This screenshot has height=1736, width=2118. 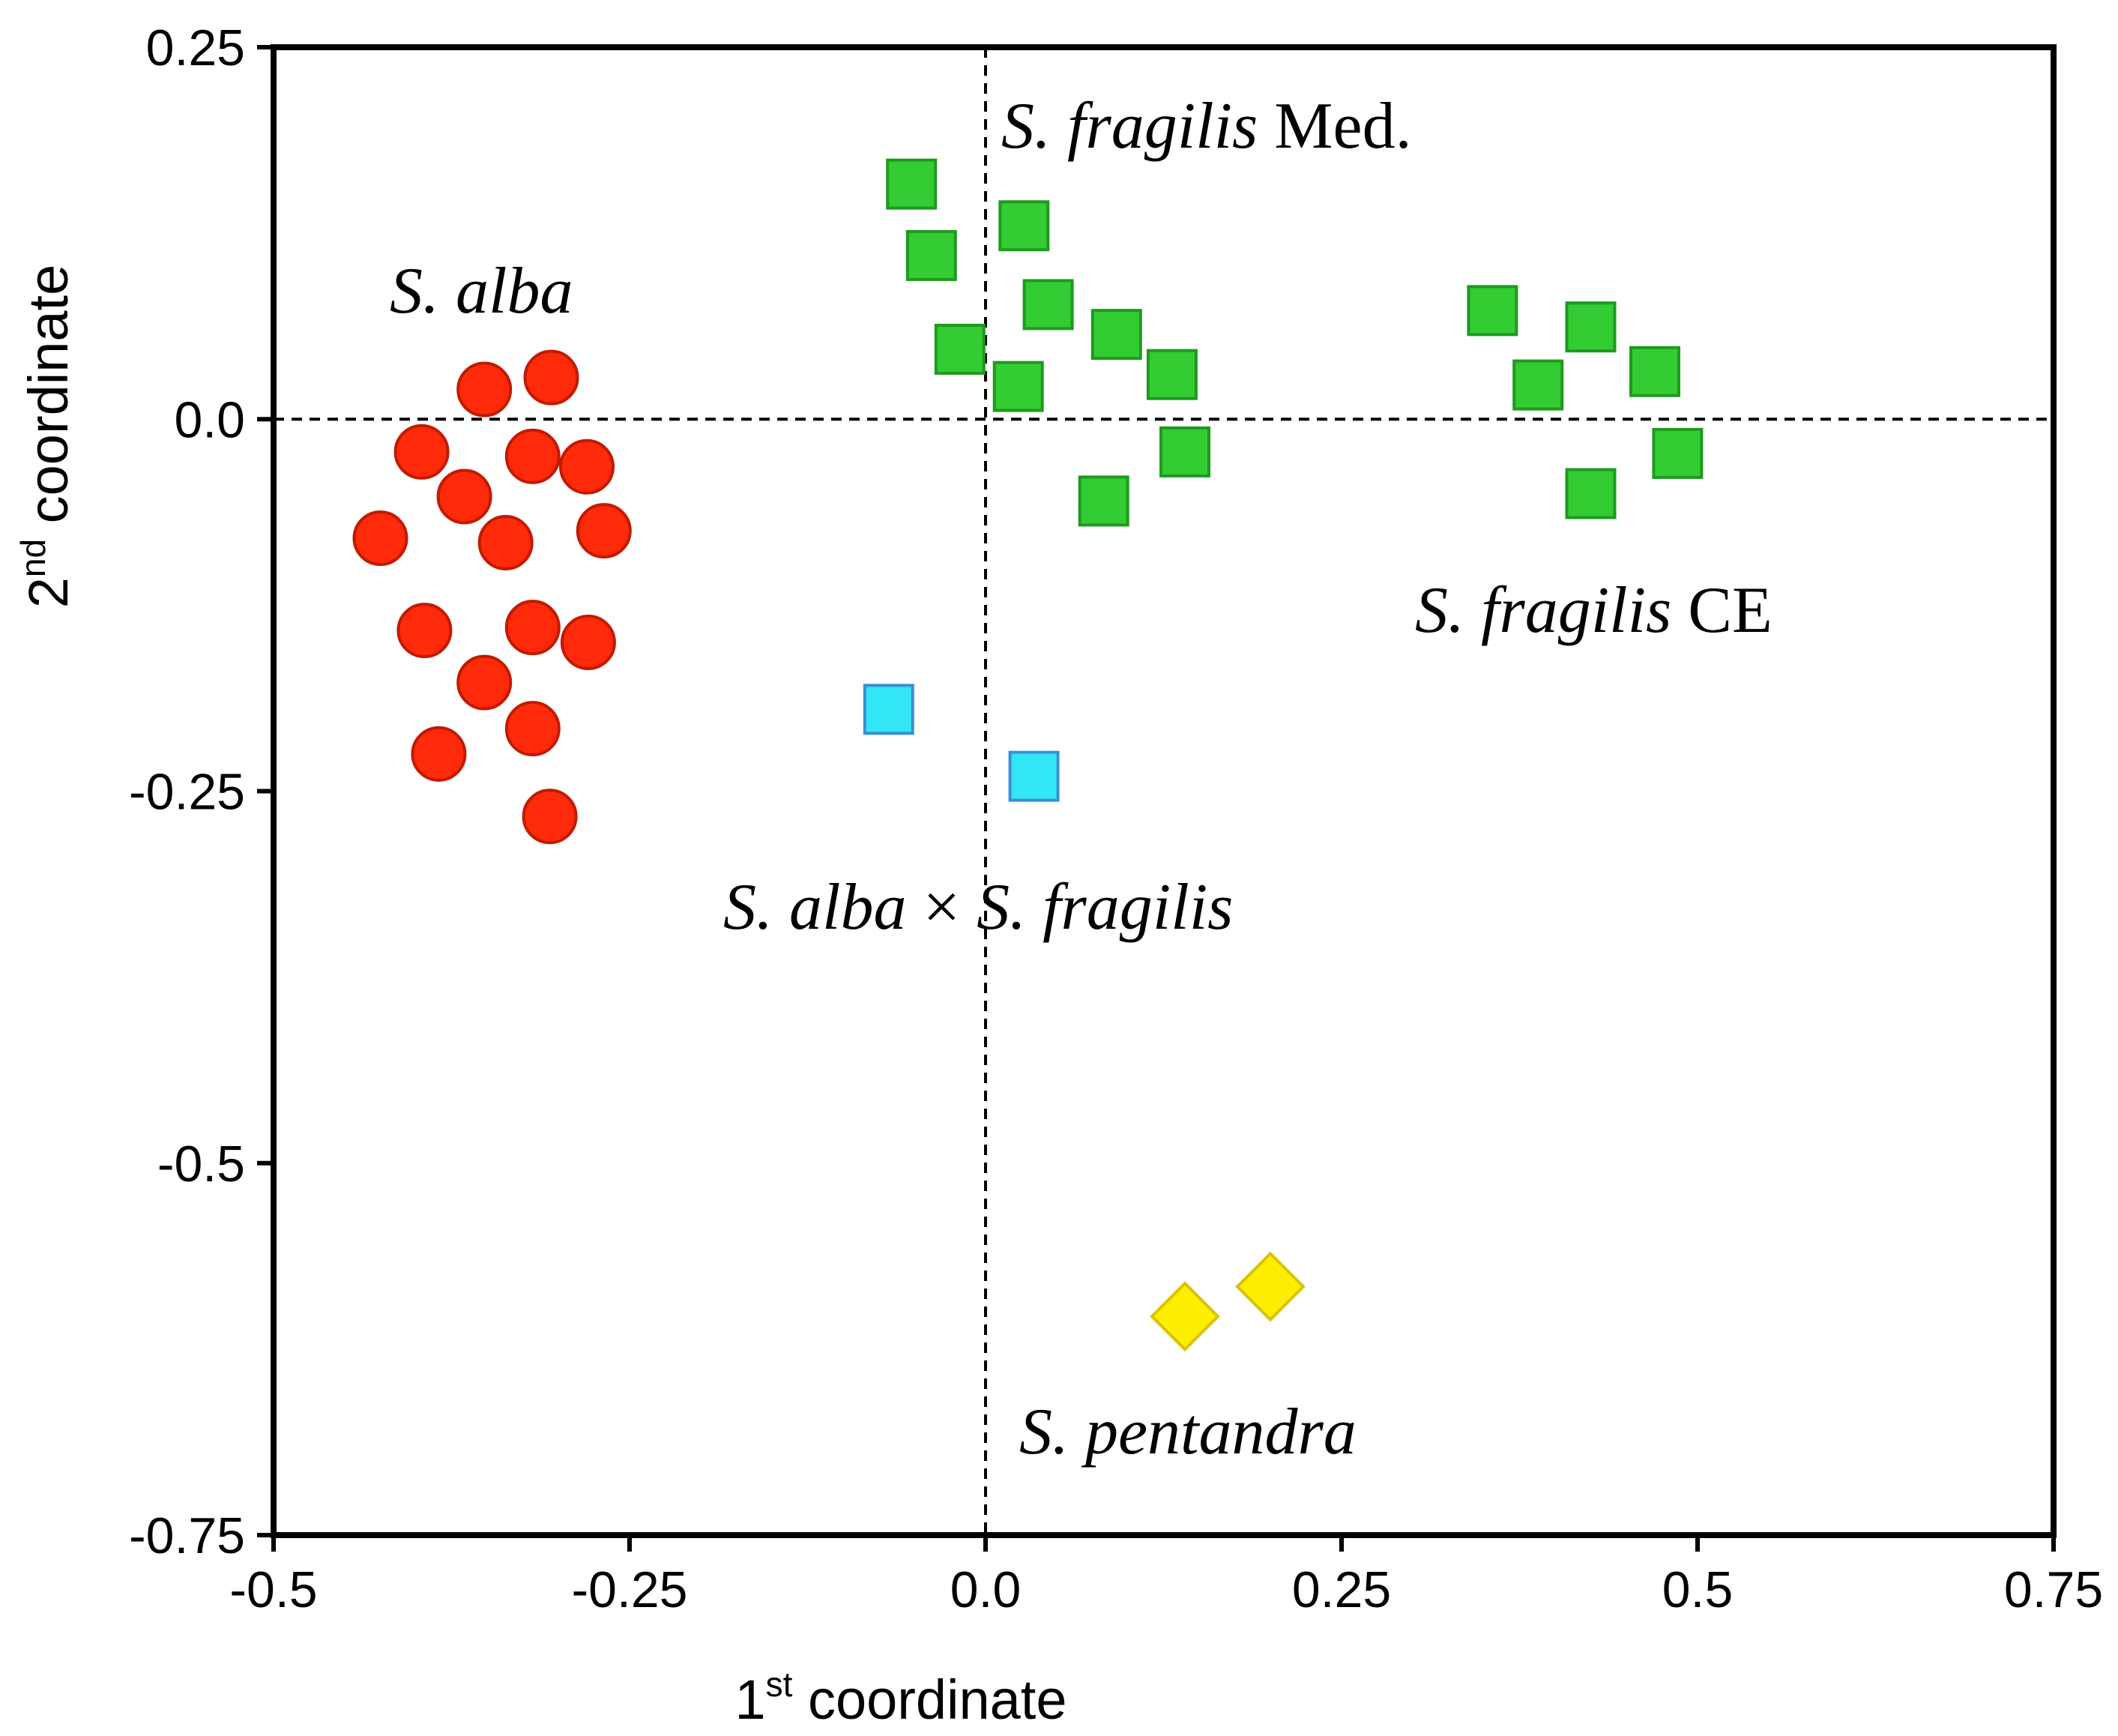 What do you see at coordinates (481, 291) in the screenshot?
I see `label-s-alba: S. alba` at bounding box center [481, 291].